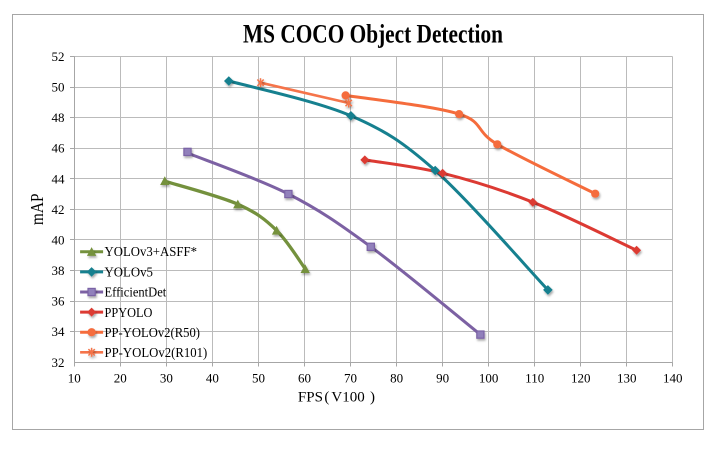 This screenshot has height=450, width=717. What do you see at coordinates (136, 293) in the screenshot?
I see `svg-text: EfficientDet` at bounding box center [136, 293].